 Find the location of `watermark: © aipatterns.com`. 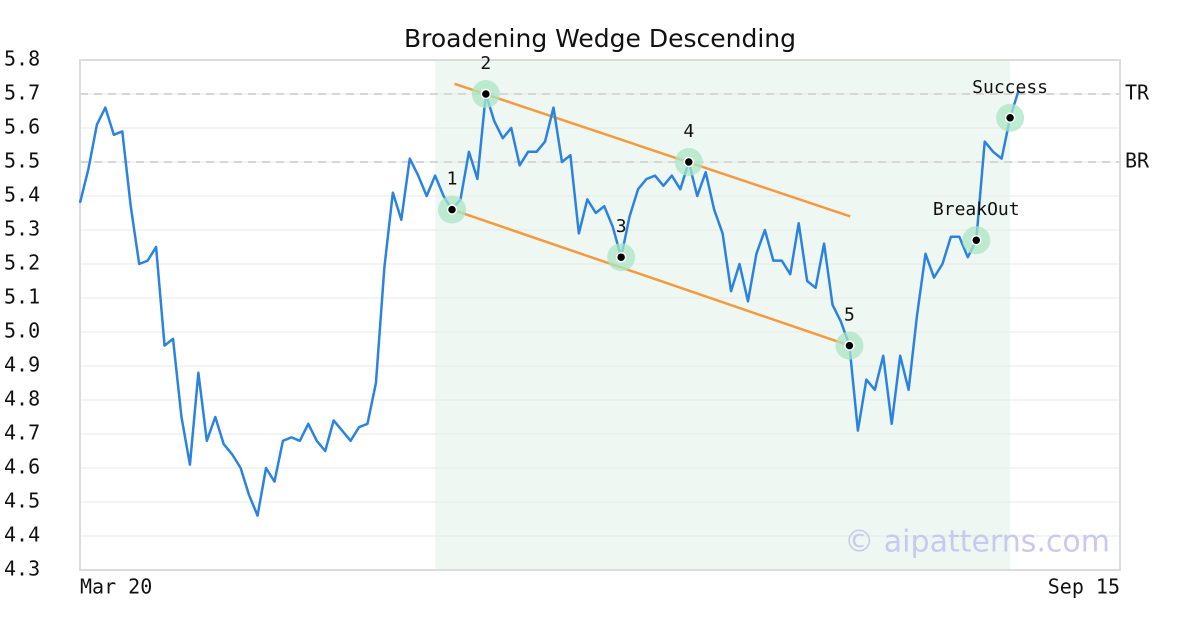

watermark: © aipatterns.com is located at coordinates (977, 542).